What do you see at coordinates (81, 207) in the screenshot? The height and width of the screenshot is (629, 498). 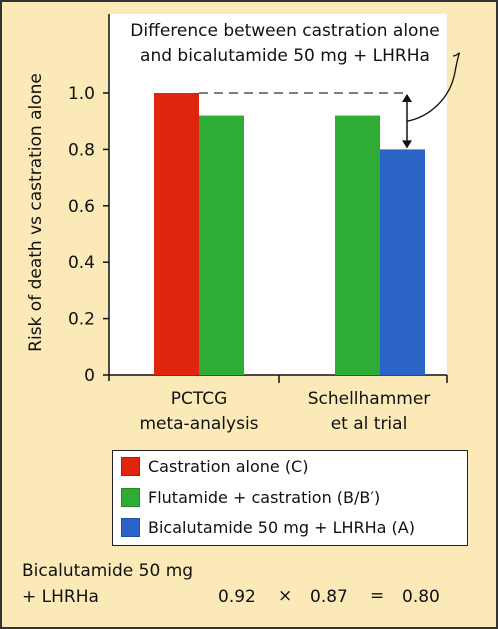 I see `y-tick-label: 0.6` at bounding box center [81, 207].